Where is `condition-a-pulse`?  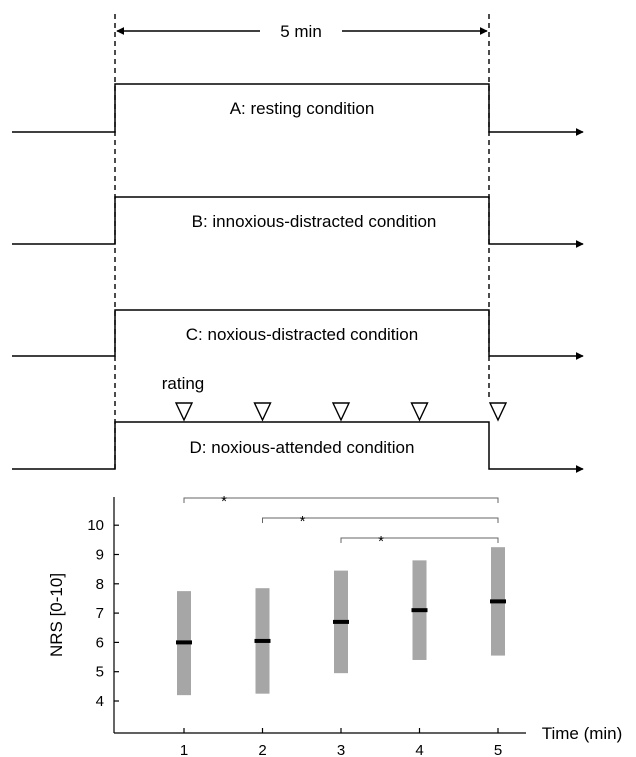
condition-a-pulse is located at coordinates (298, 109).